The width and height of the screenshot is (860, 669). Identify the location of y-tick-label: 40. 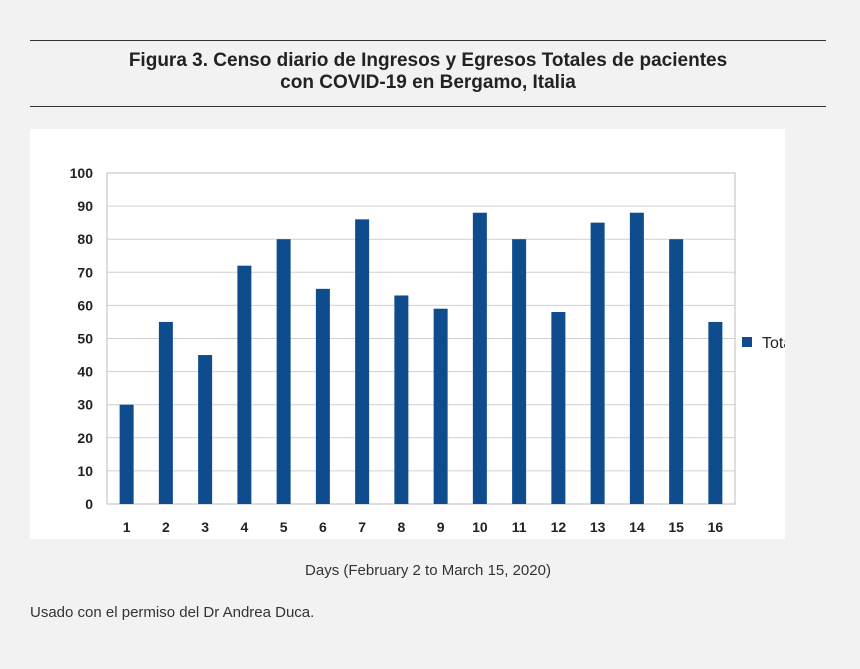
(85, 372).